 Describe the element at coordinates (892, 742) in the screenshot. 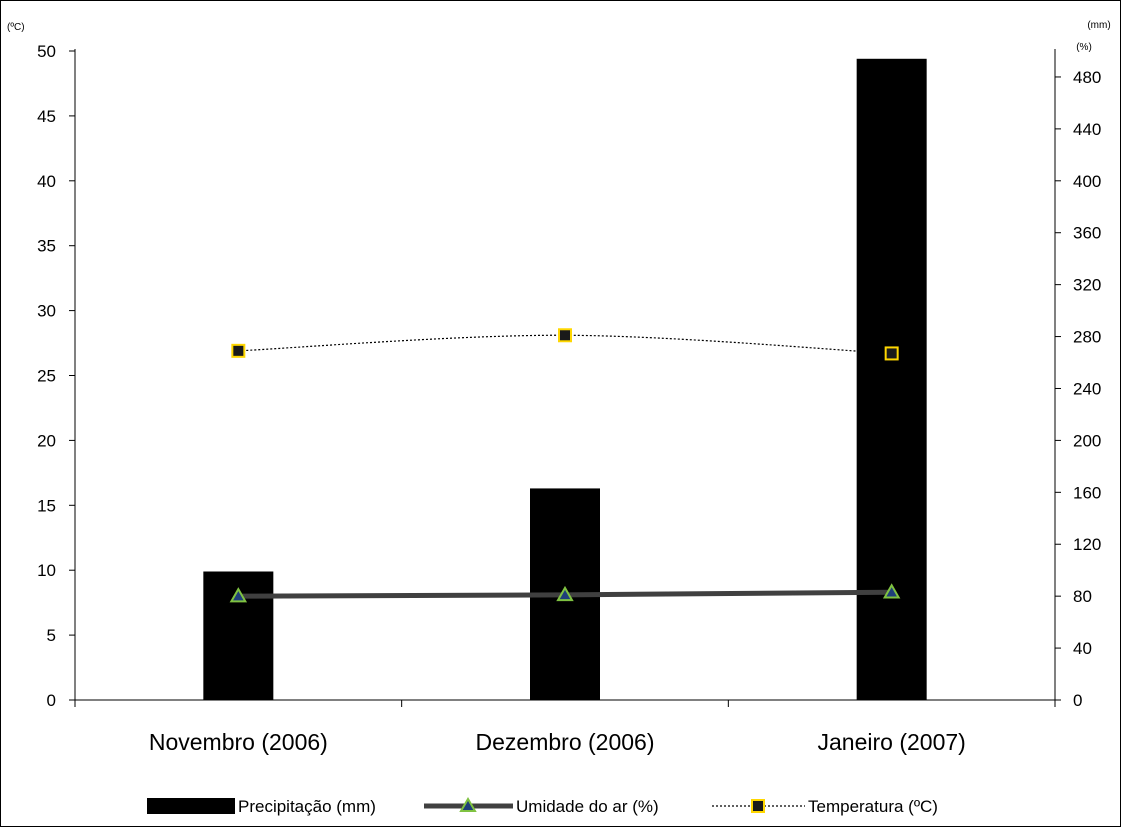

I see `x-axis-category-label: Janeiro (2007)` at that location.